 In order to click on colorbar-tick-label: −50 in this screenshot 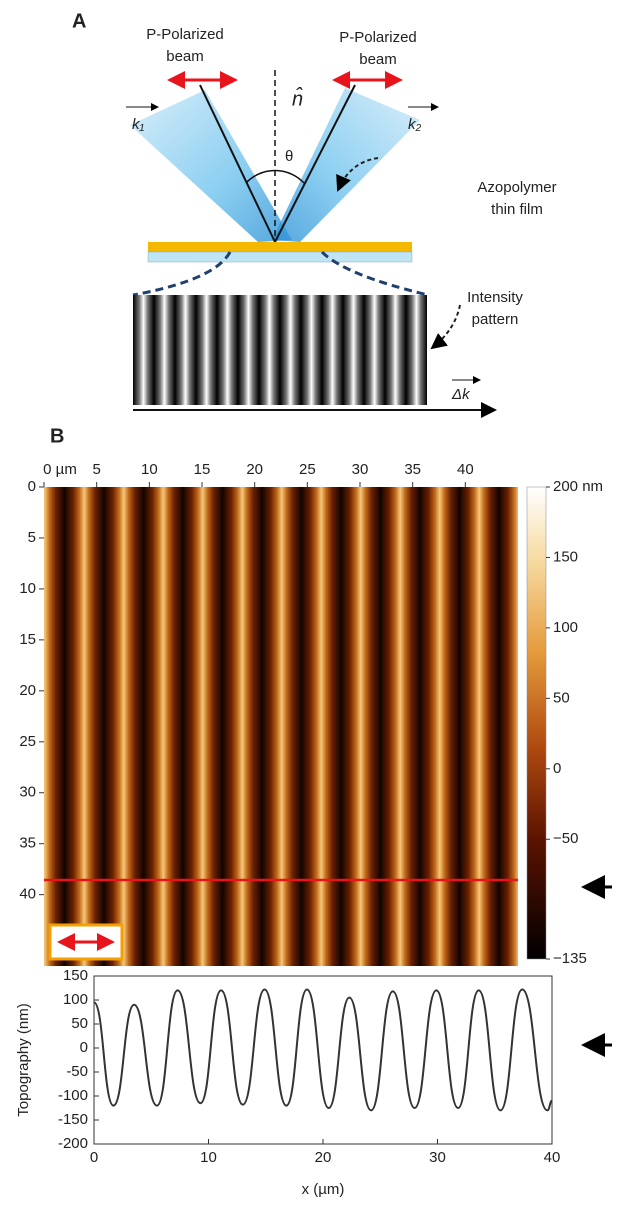, I will do `click(565, 838)`.